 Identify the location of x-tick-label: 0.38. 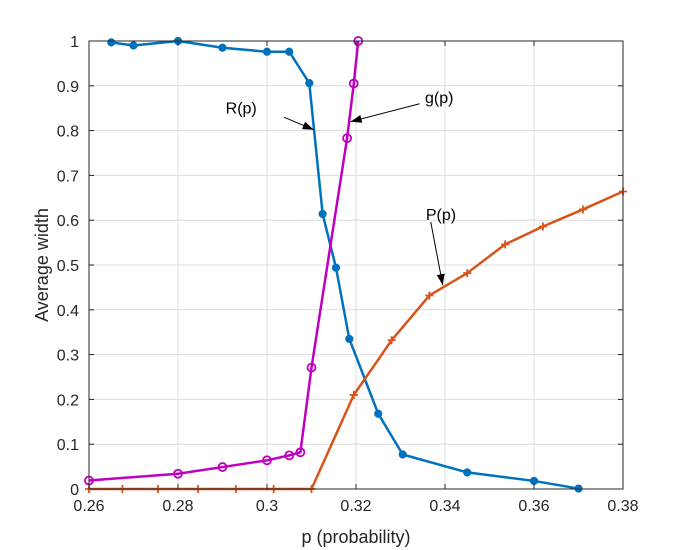
(622, 506).